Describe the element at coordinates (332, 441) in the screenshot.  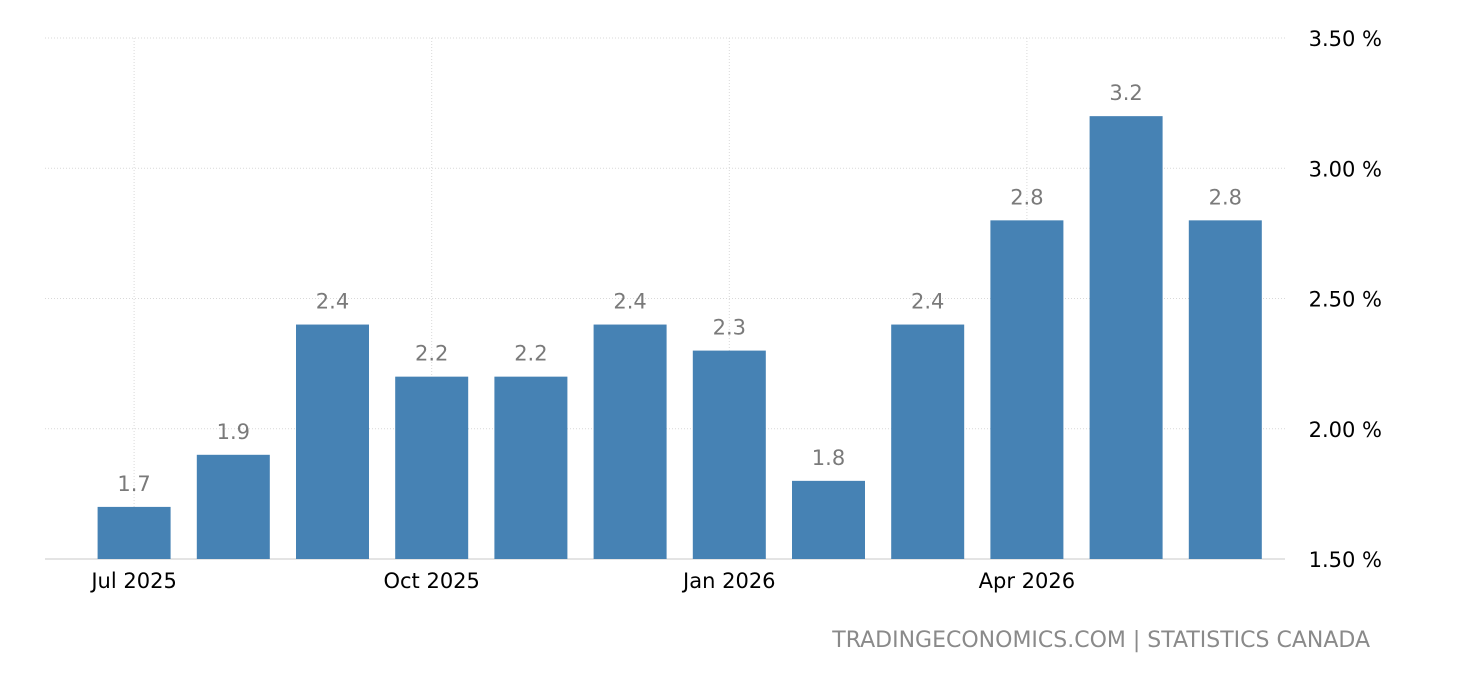
I see `bar-sep-2025` at that location.